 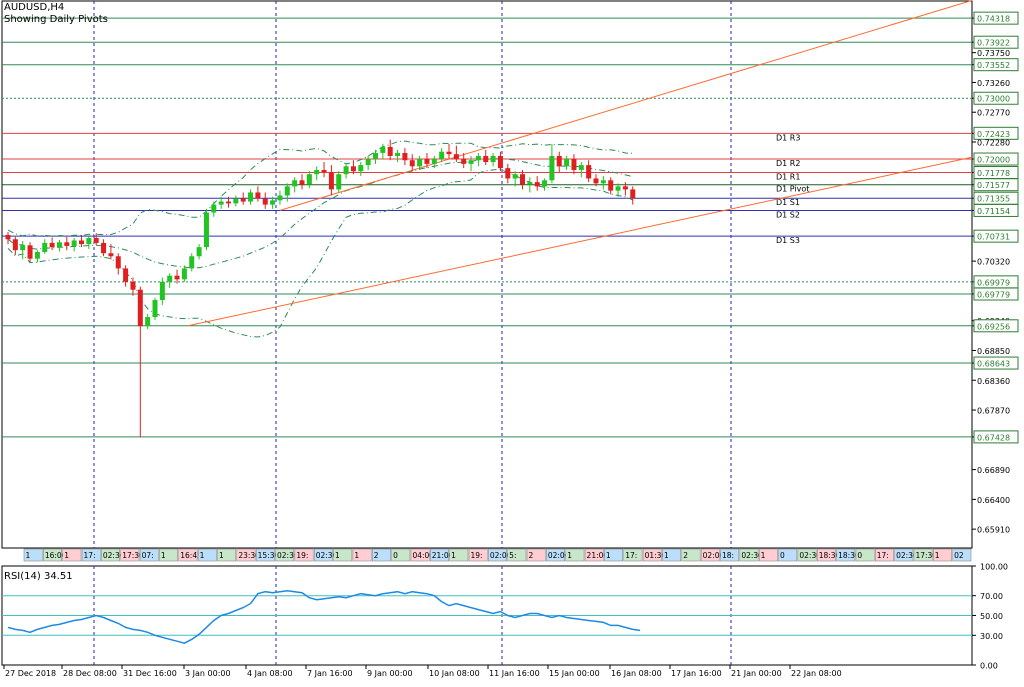 I want to click on price-label-highlighted: 0.69256, so click(x=993, y=326).